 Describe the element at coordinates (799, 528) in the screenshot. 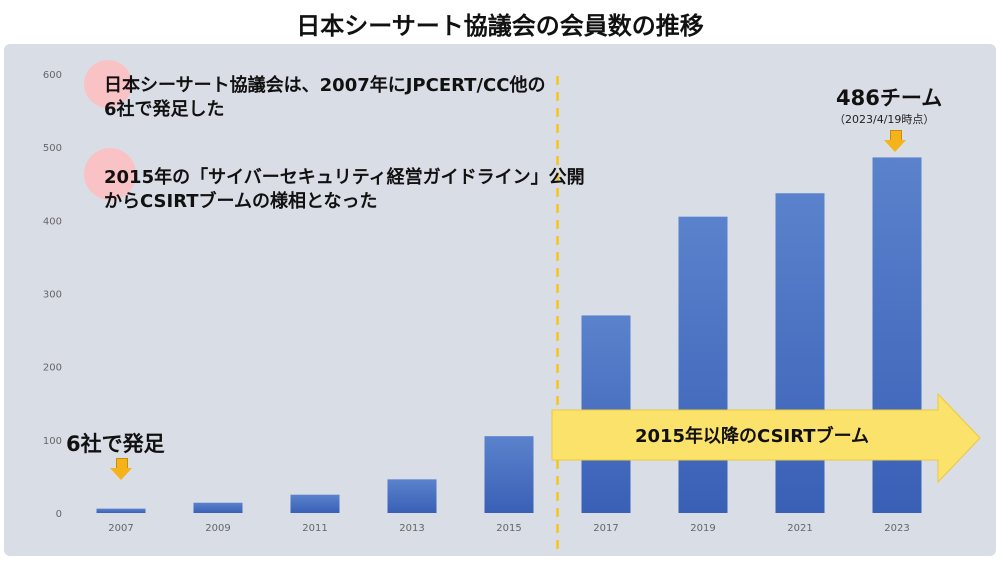

I see `x-tick-label: 2021` at that location.